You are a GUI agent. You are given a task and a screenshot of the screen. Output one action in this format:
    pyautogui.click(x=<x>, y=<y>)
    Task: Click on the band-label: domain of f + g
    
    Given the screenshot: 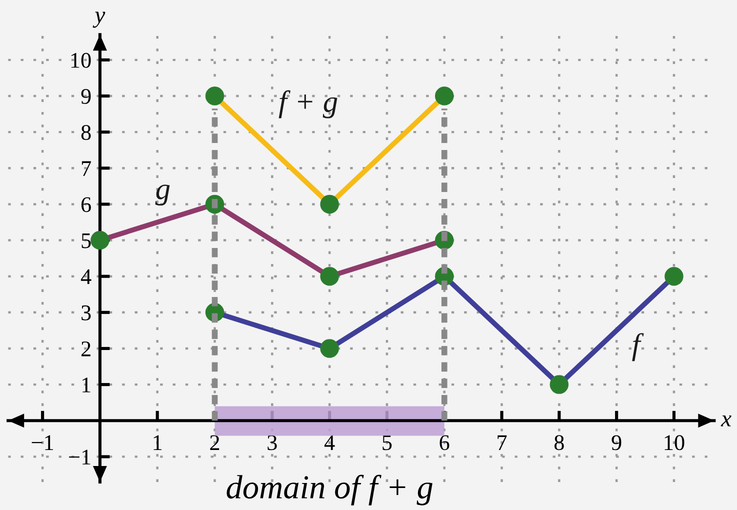 What is the action you would take?
    pyautogui.click(x=329, y=490)
    